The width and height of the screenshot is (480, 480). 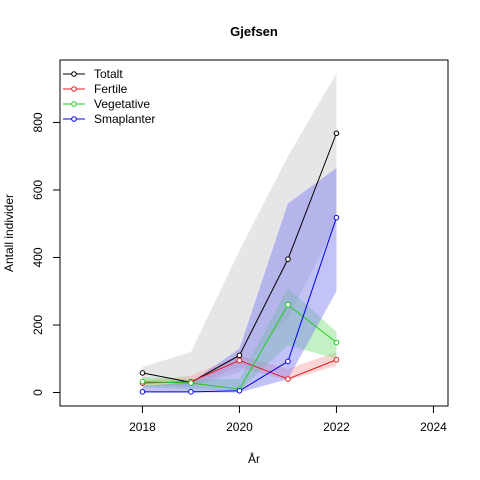 I want to click on legend-marker-smaplanter, so click(x=74, y=119).